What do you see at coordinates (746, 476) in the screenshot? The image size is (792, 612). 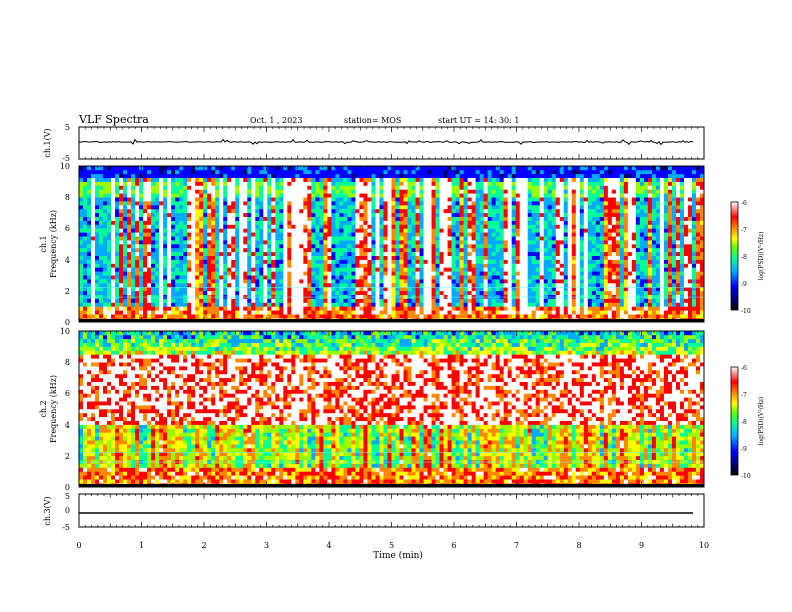 I see `ch2-cbar-tick-10: -10` at bounding box center [746, 476].